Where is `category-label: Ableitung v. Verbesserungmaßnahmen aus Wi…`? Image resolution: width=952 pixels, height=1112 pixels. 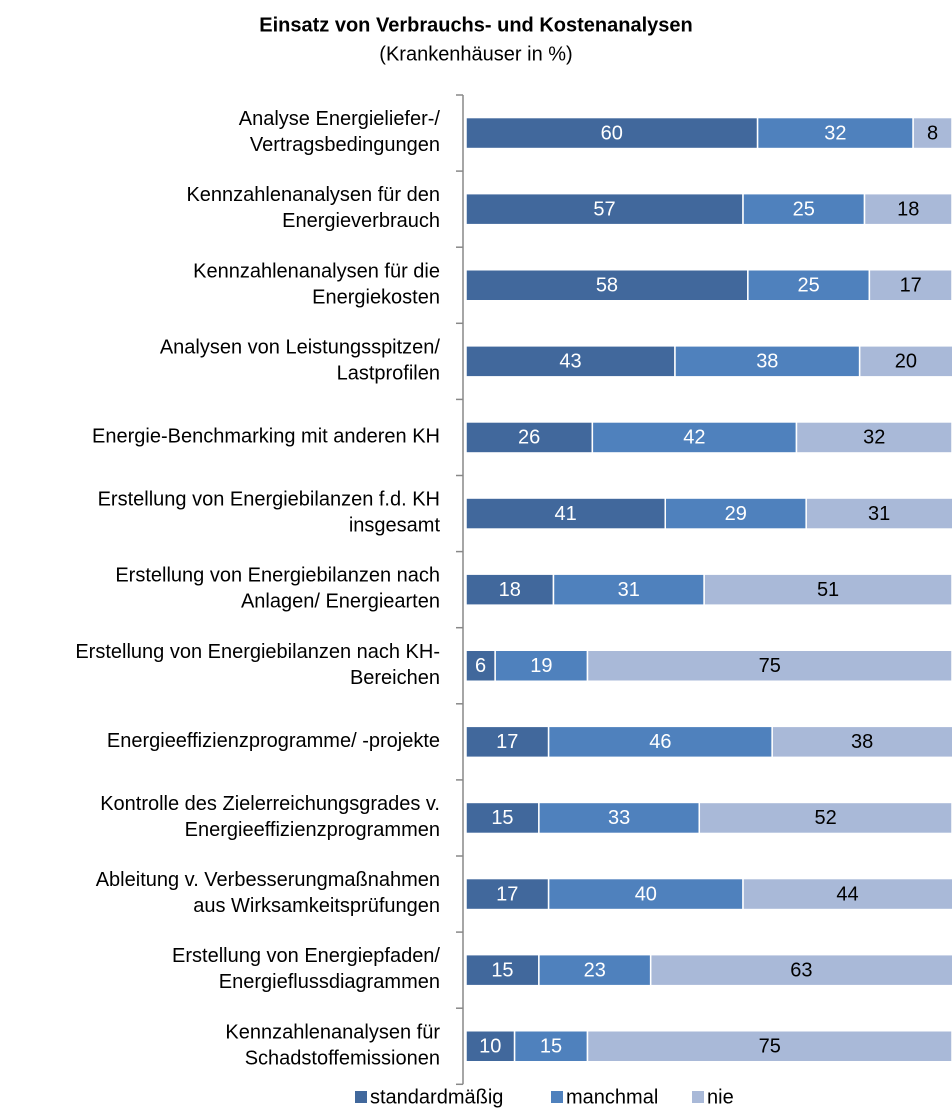 category-label: Ableitung v. Verbesserungmaßnahmen aus Wi… is located at coordinates (268, 893).